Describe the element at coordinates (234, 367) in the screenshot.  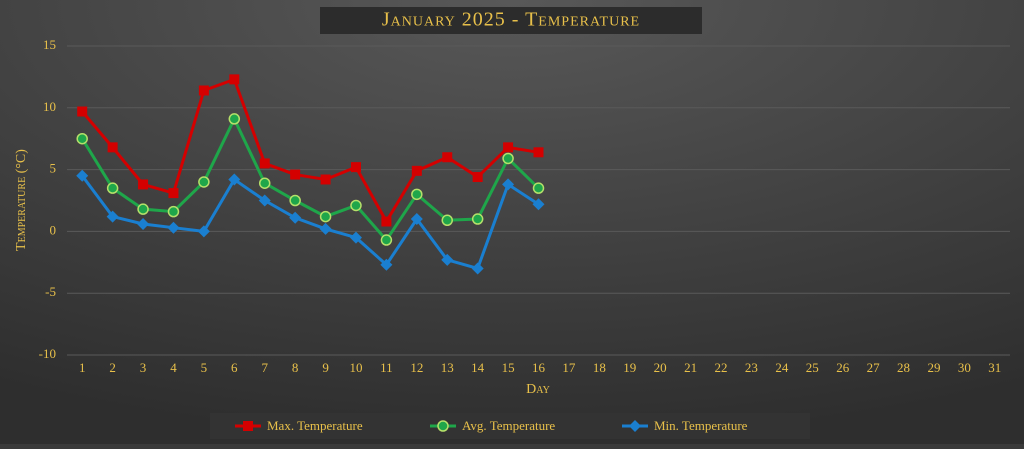
I see `x-tick-label: 6` at that location.